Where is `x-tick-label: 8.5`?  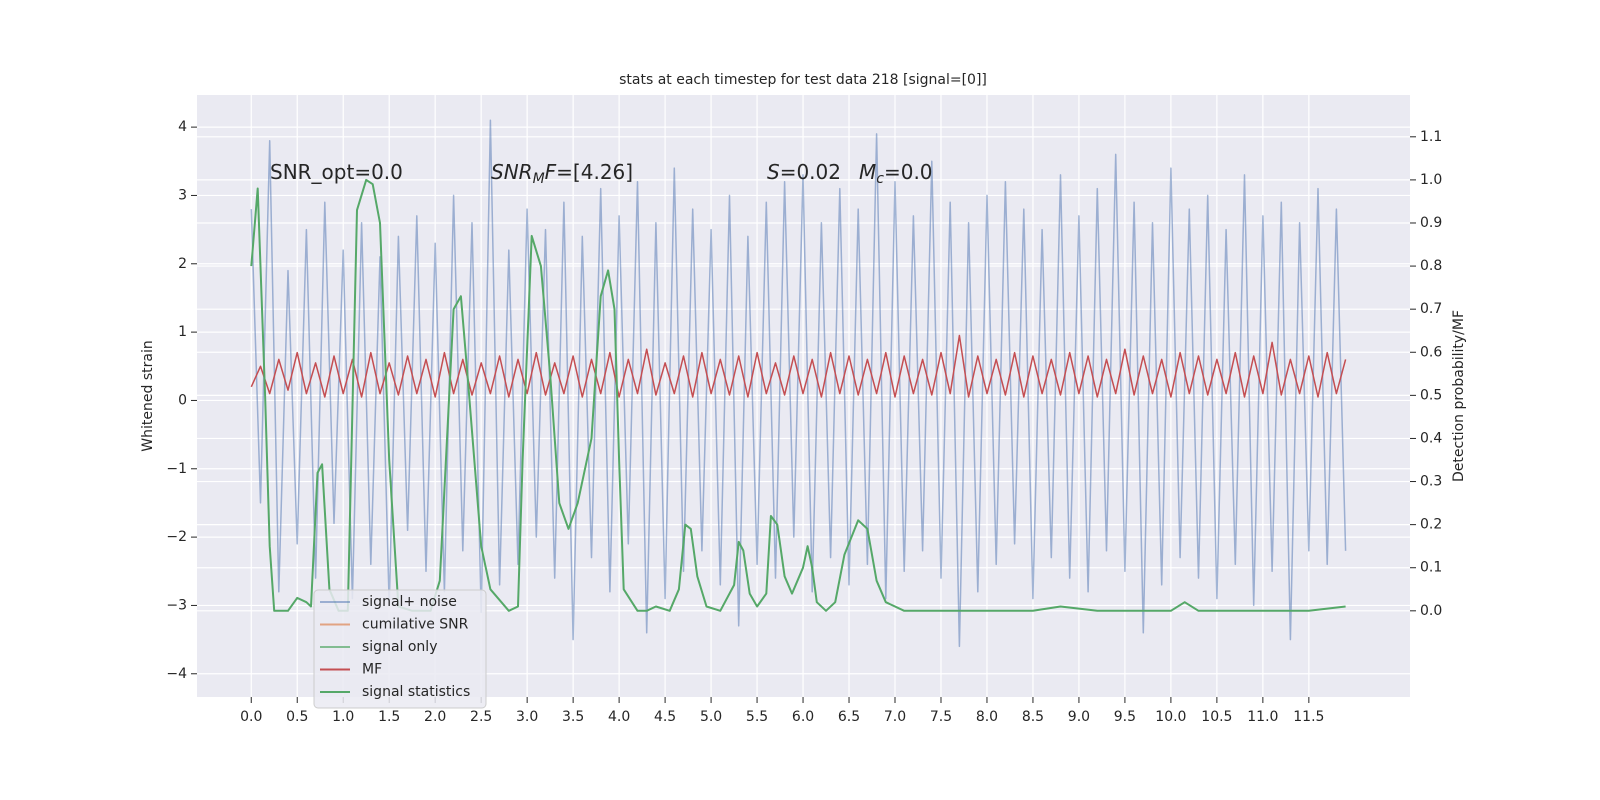 x-tick-label: 8.5 is located at coordinates (1033, 717).